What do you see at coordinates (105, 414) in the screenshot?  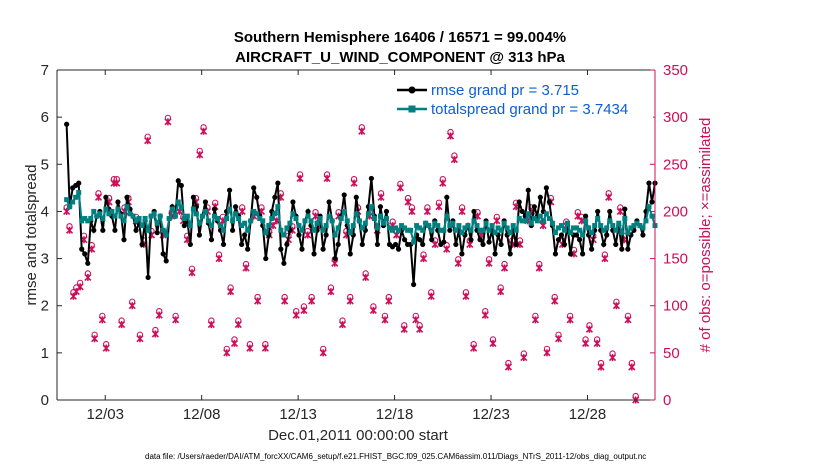 I see `x-tick-label: 12/03` at bounding box center [105, 414].